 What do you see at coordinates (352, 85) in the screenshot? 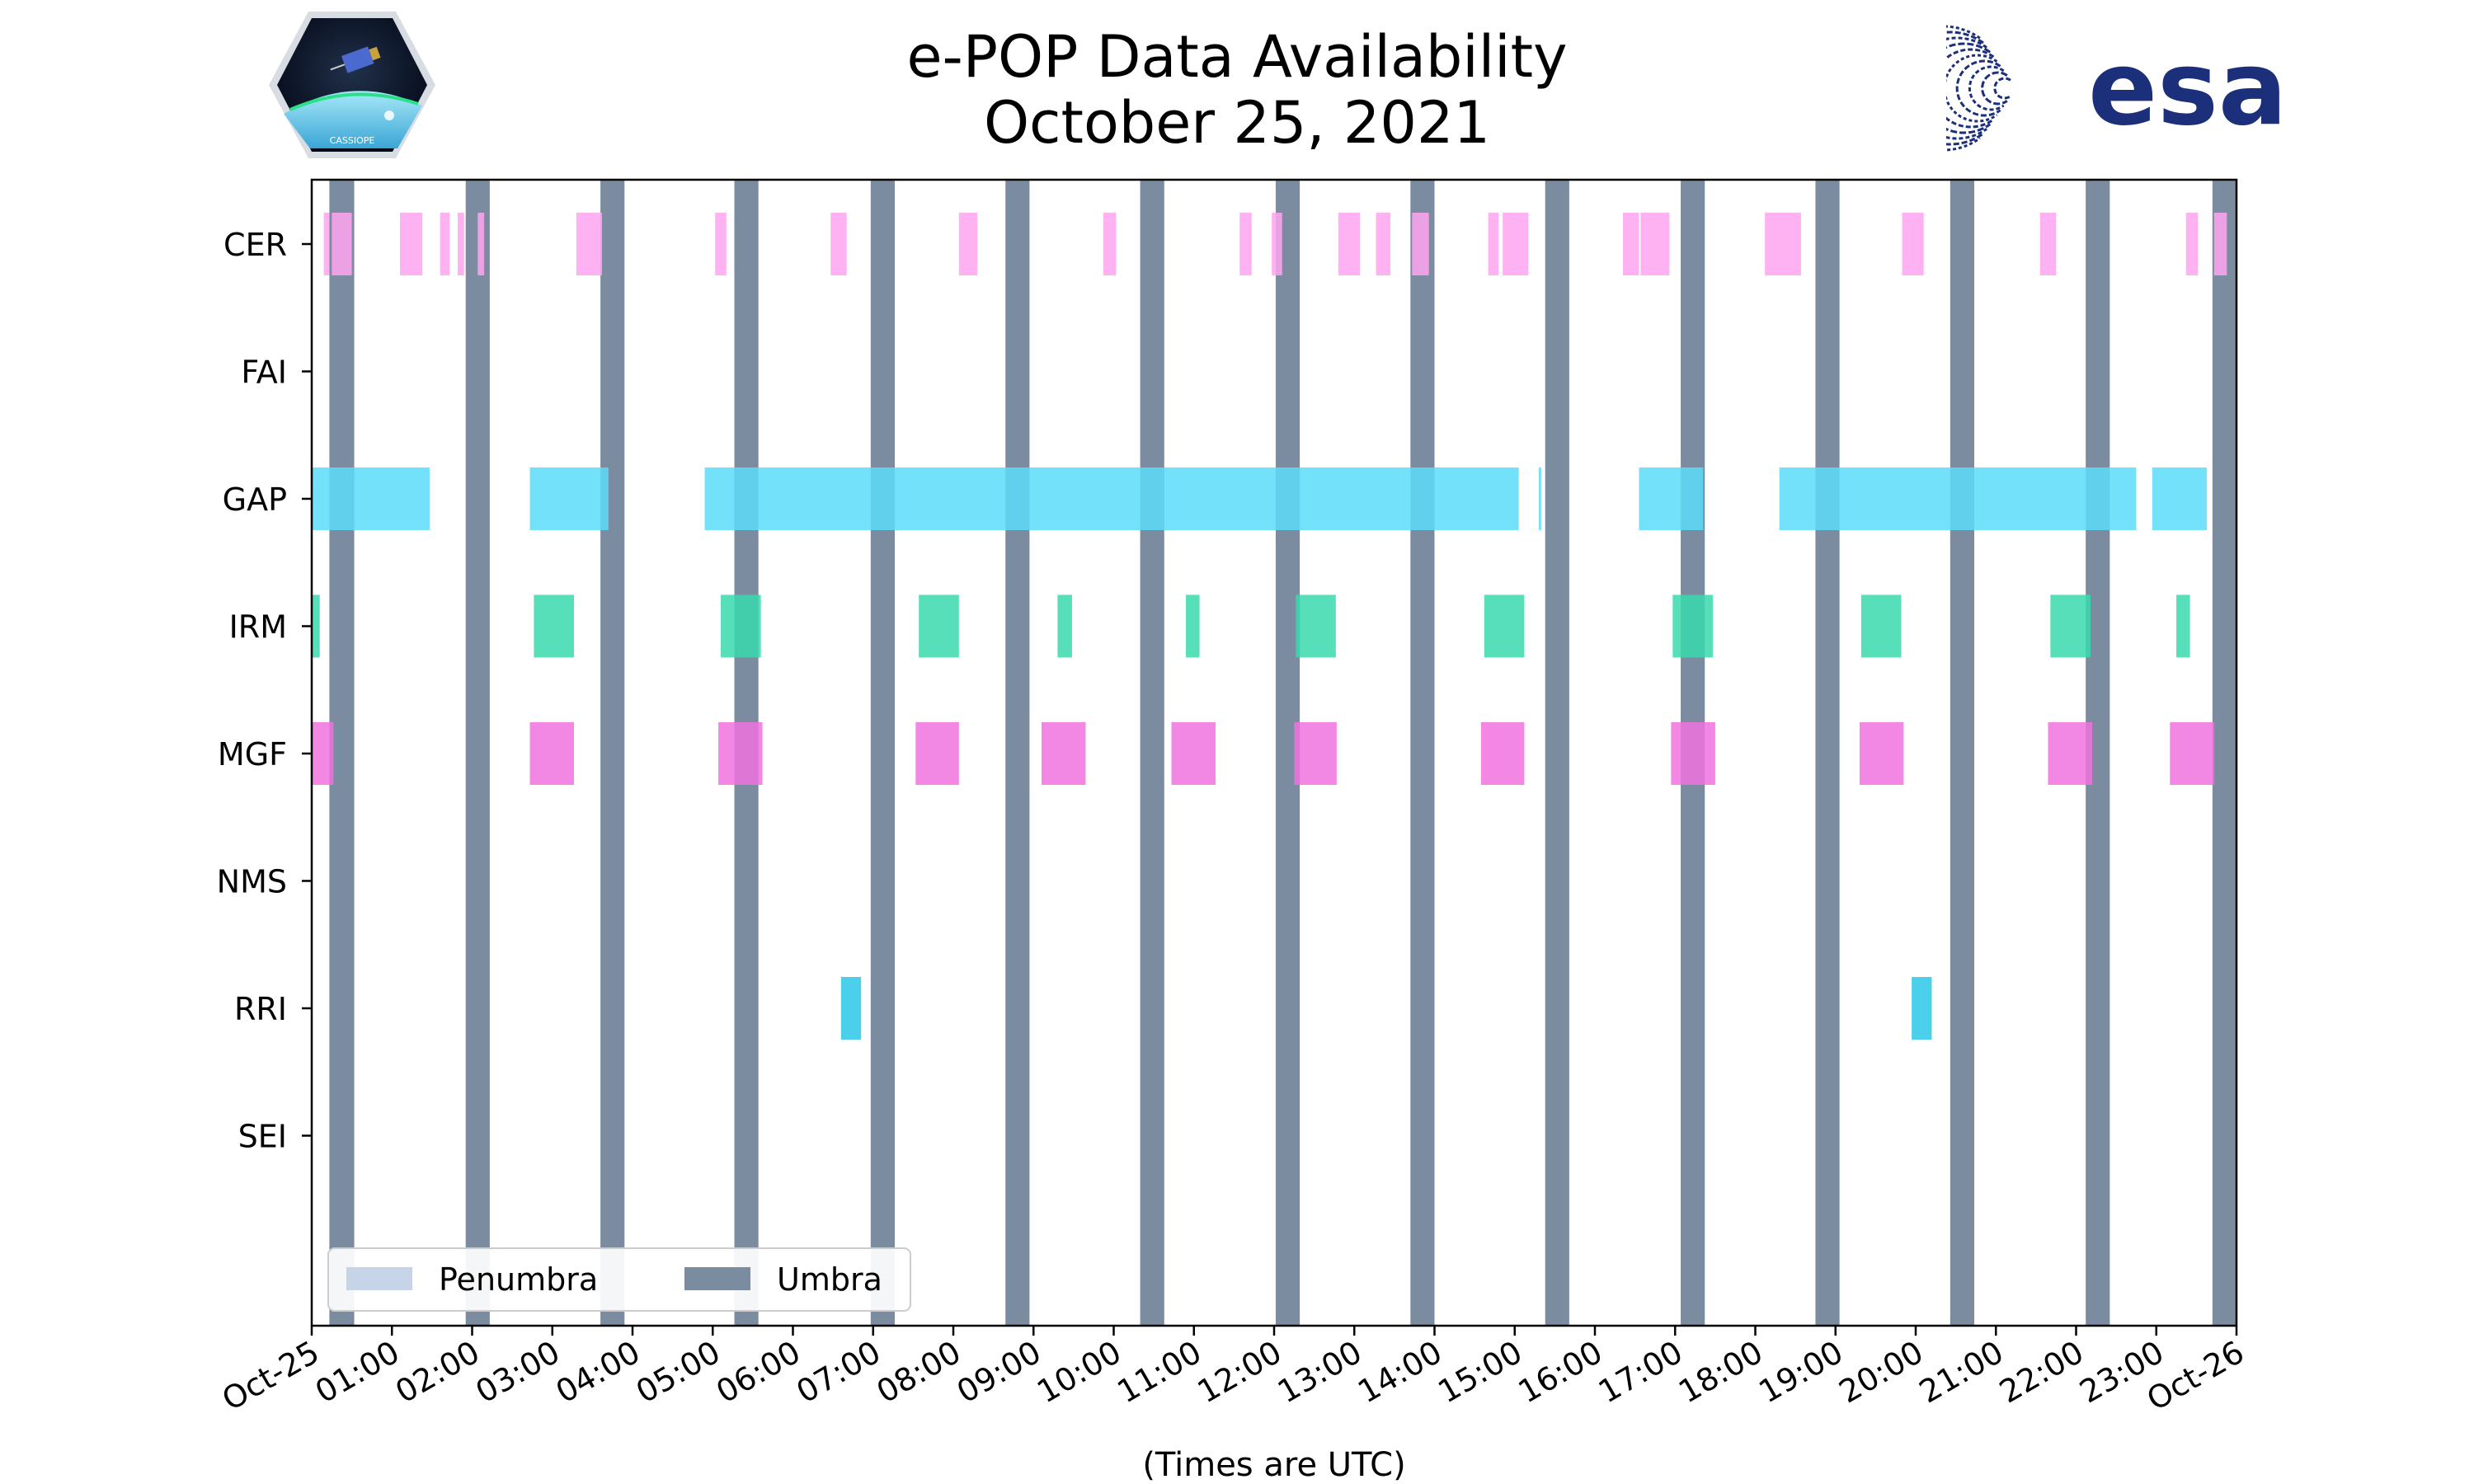
I see `epop-mission-logo: CASSIOPE` at bounding box center [352, 85].